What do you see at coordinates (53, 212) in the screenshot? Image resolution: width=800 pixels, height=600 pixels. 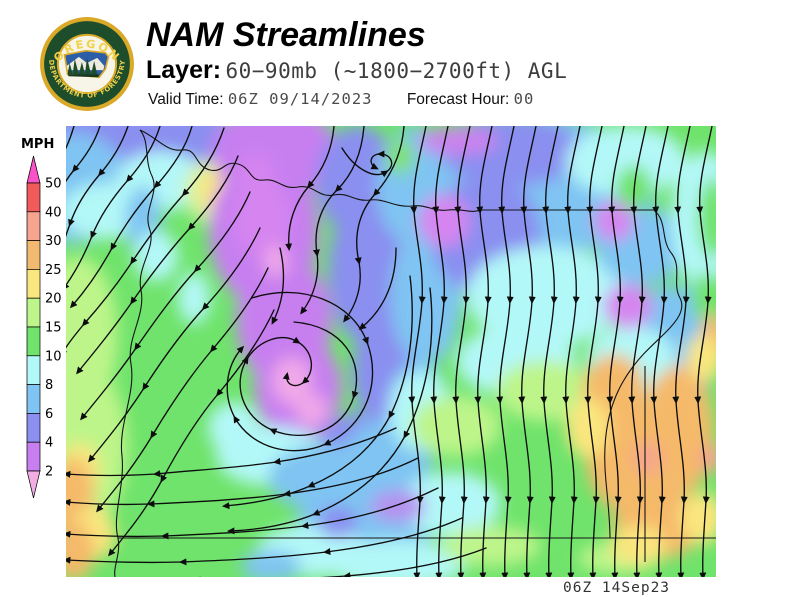 I see `legend-tick: 40` at bounding box center [53, 212].